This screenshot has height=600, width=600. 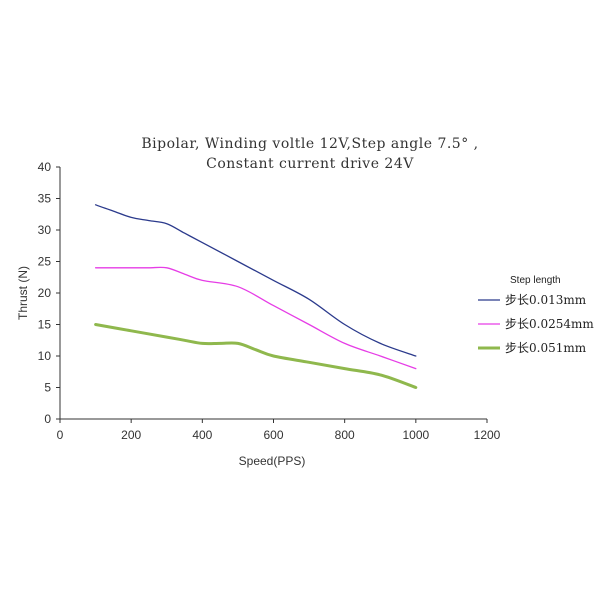 I want to click on x-tick-label: 1000, so click(x=415, y=435).